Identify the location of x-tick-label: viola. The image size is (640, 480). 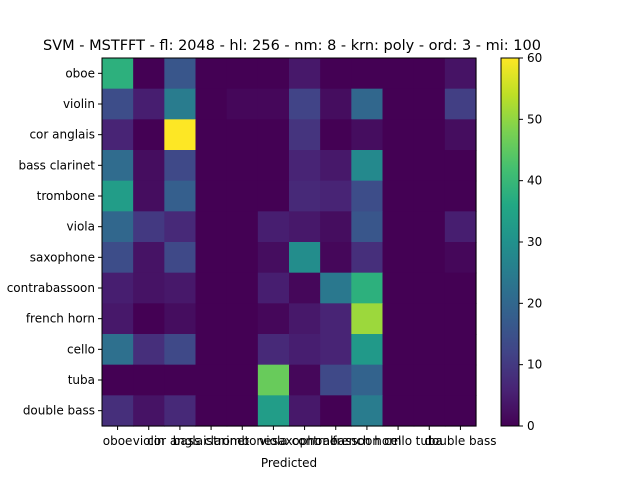
(273, 441).